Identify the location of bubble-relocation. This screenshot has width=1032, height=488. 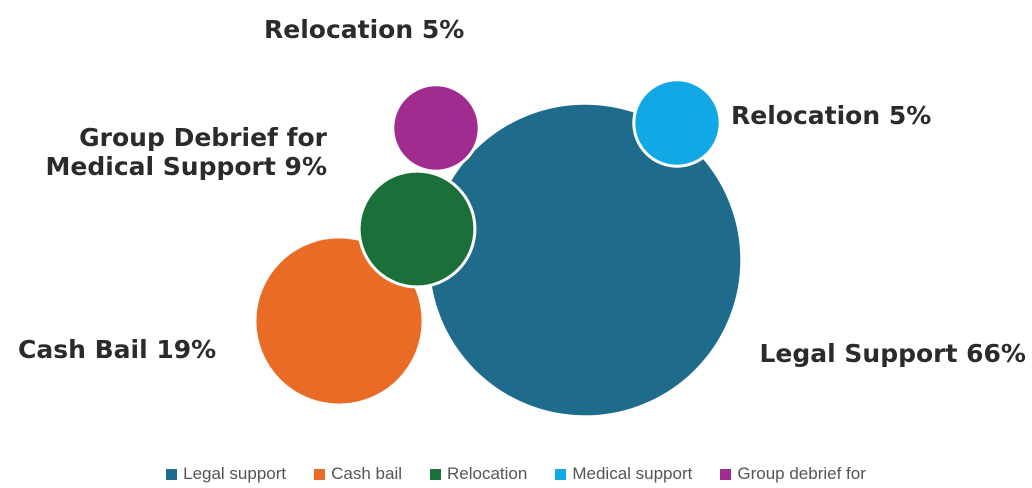
(417, 229).